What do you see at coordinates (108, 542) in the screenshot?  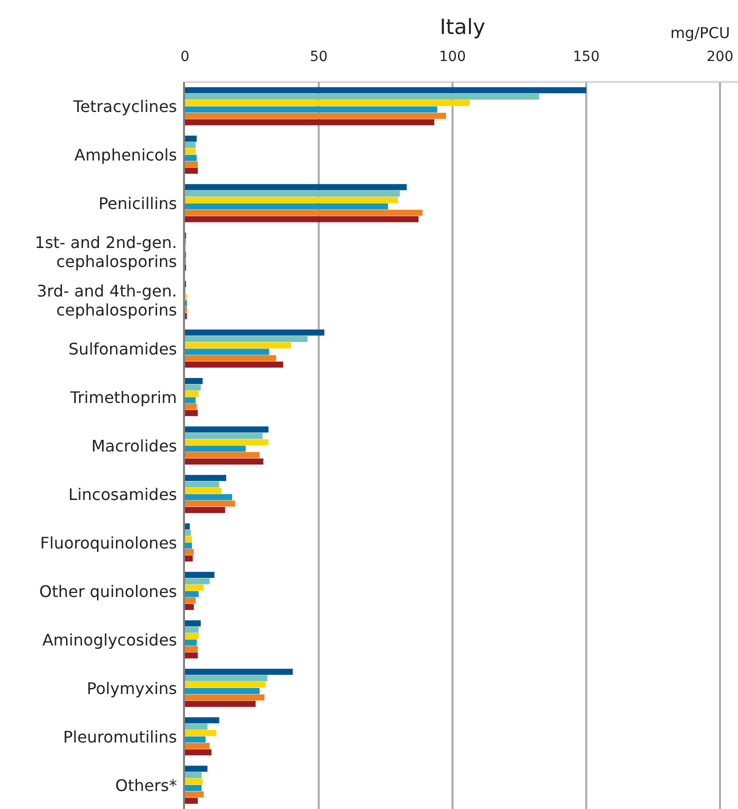 I see `y-tick-label: Fluoroquinolones` at bounding box center [108, 542].